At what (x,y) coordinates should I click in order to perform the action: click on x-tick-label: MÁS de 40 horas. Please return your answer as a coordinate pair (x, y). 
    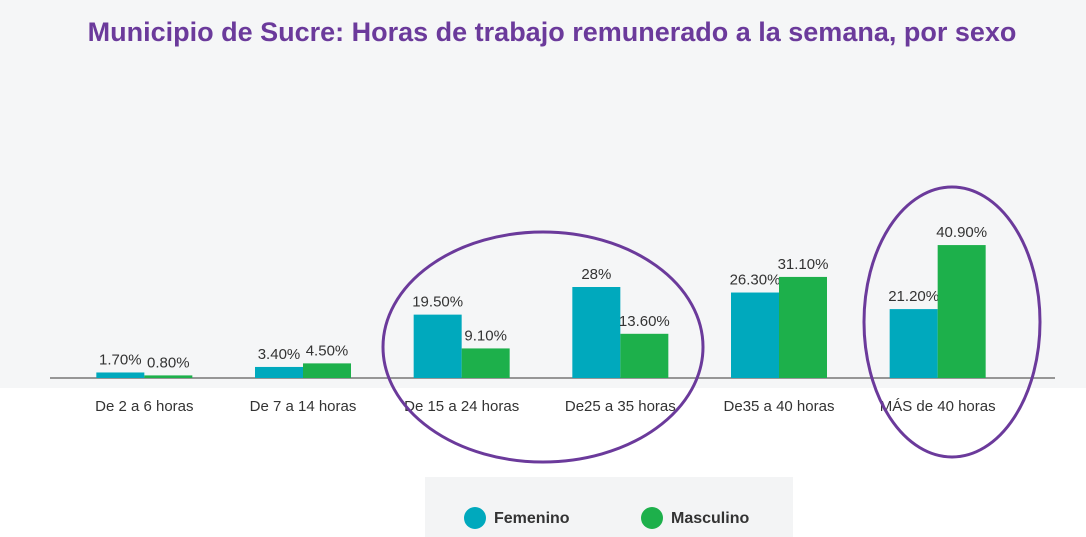
    Looking at the image, I should click on (938, 406).